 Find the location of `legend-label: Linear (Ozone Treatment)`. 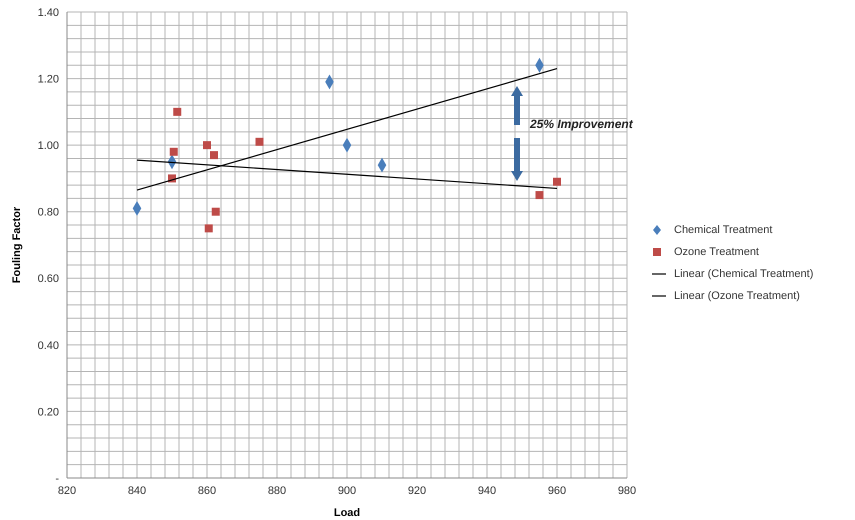

legend-label: Linear (Ozone Treatment) is located at coordinates (737, 296).